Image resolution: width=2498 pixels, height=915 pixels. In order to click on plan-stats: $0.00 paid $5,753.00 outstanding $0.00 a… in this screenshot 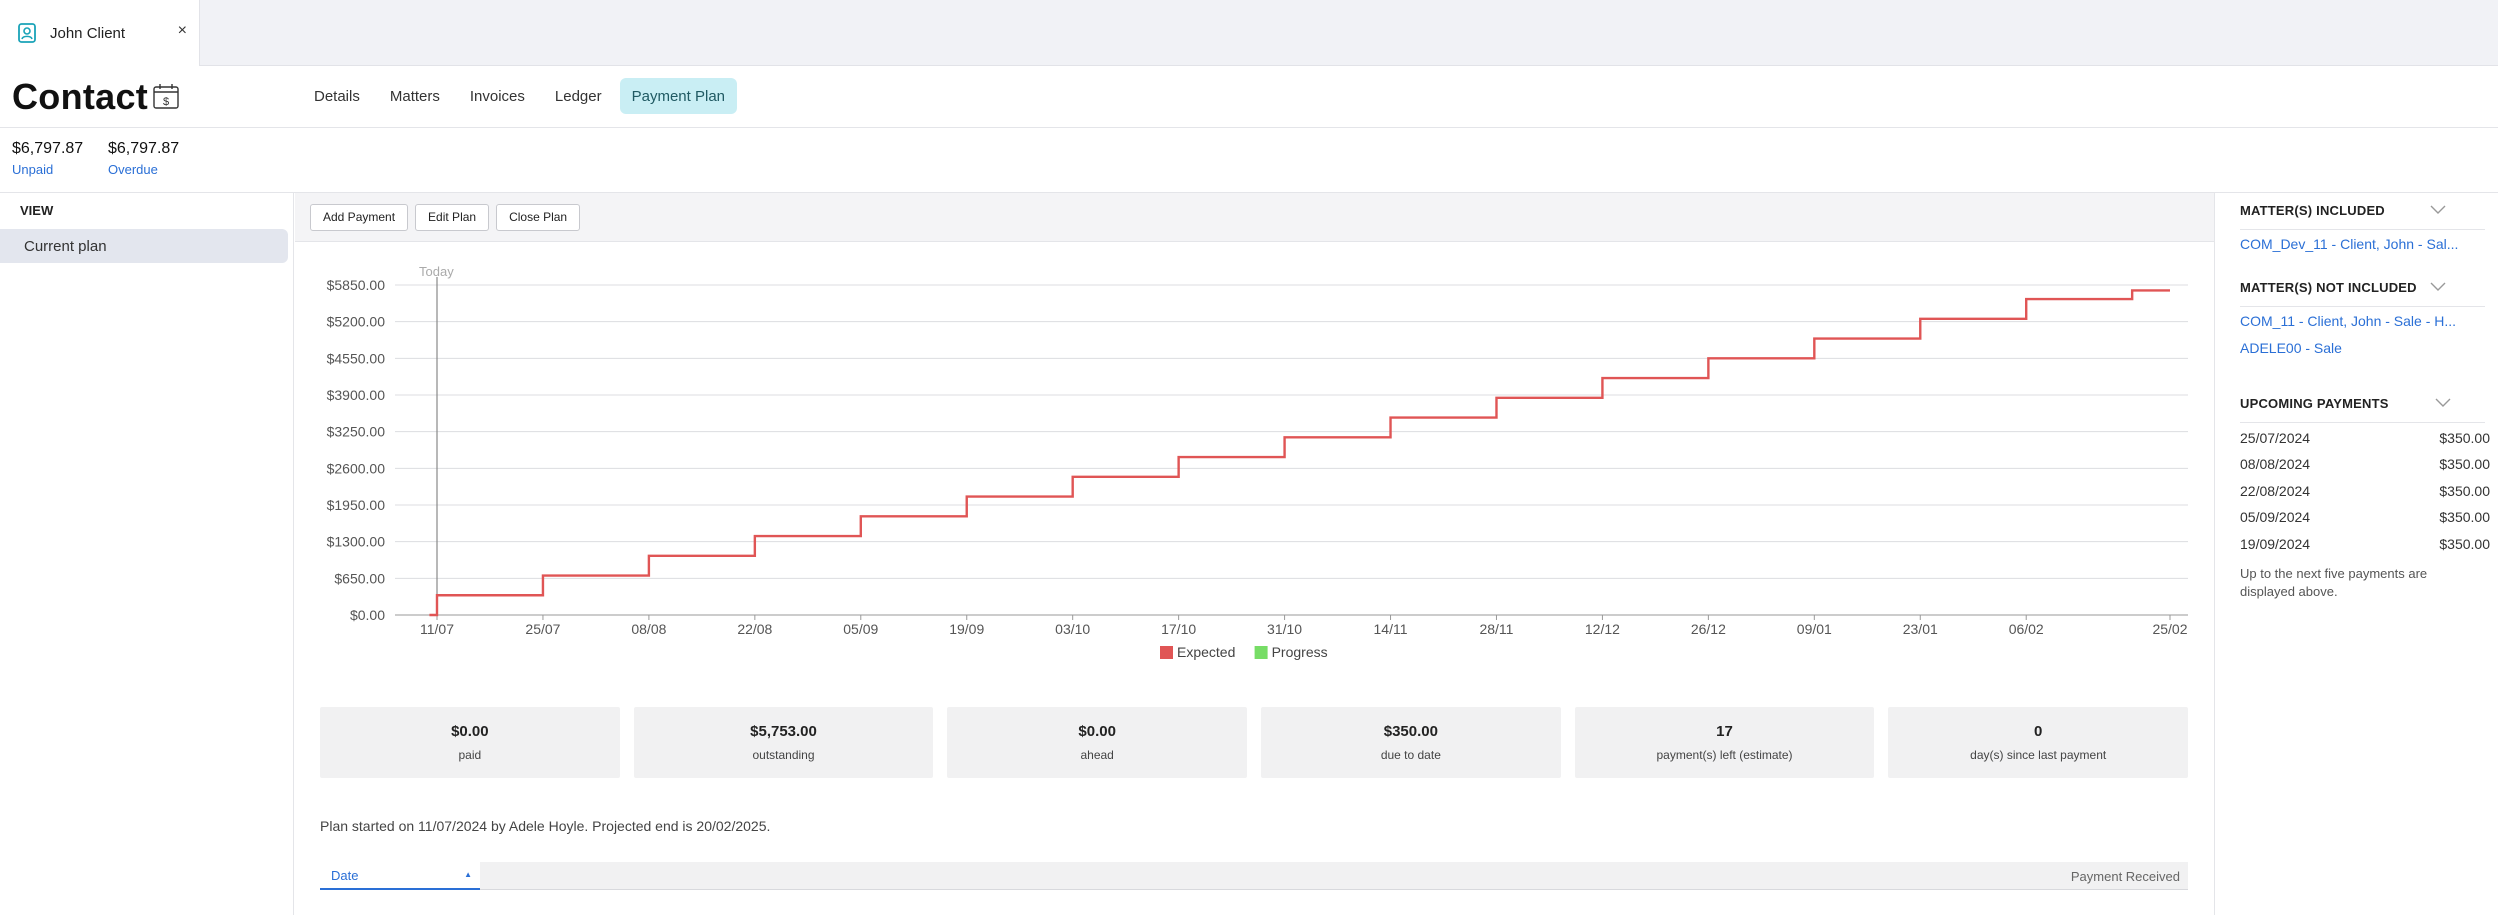, I will do `click(1254, 742)`.